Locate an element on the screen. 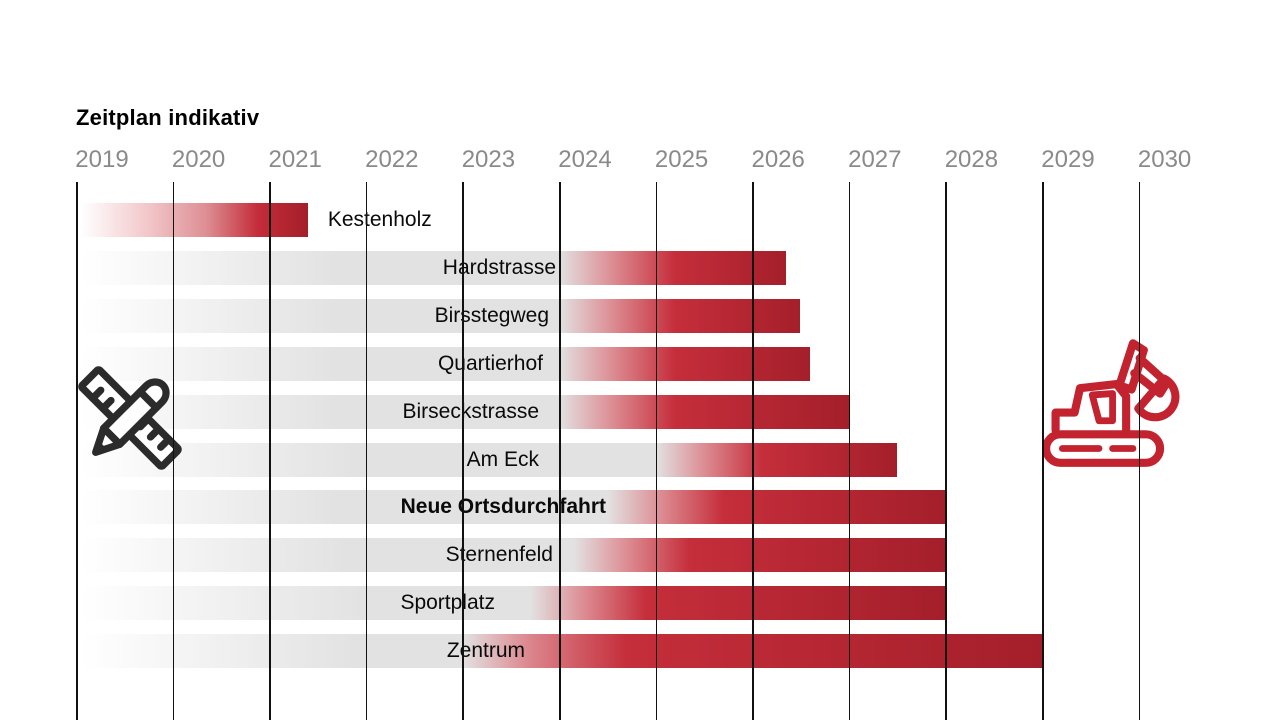 The height and width of the screenshot is (720, 1280). year-label-2021: 2021 is located at coordinates (295, 159).